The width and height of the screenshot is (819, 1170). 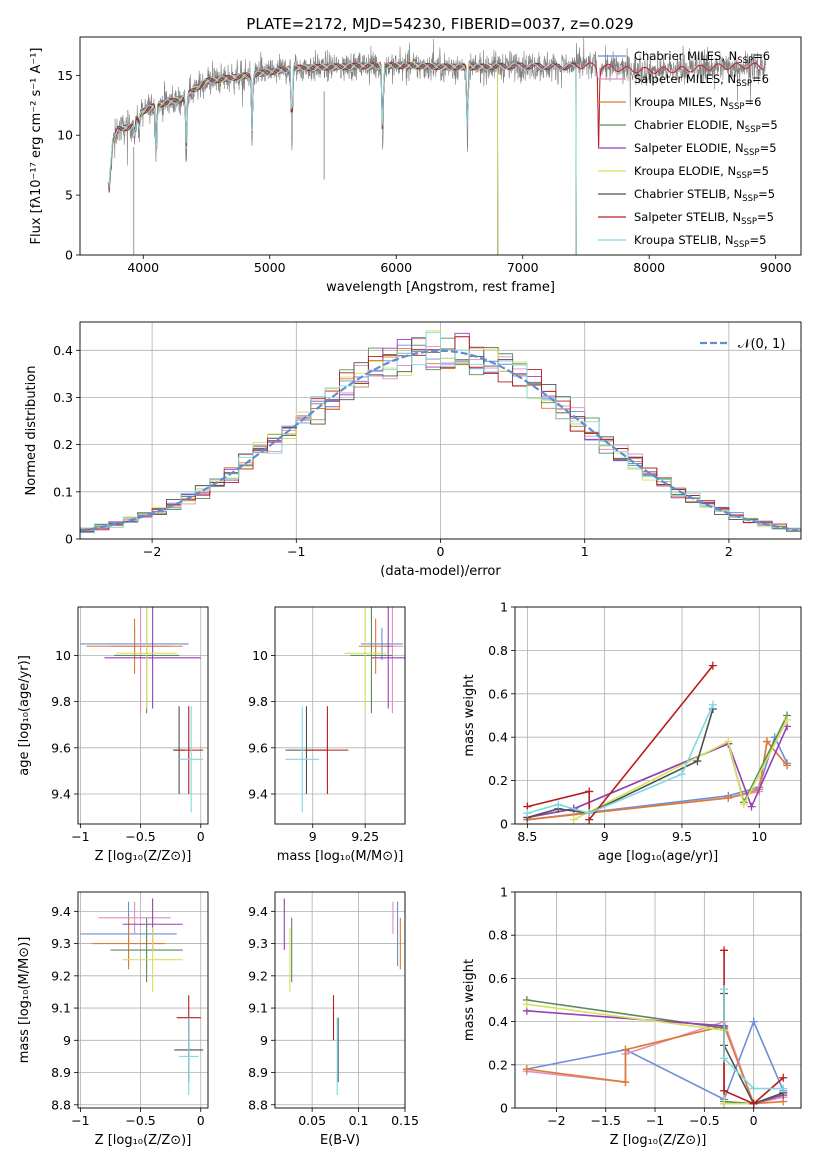 I want to click on weight-series-kroupa-elodie, so click(x=680, y=769).